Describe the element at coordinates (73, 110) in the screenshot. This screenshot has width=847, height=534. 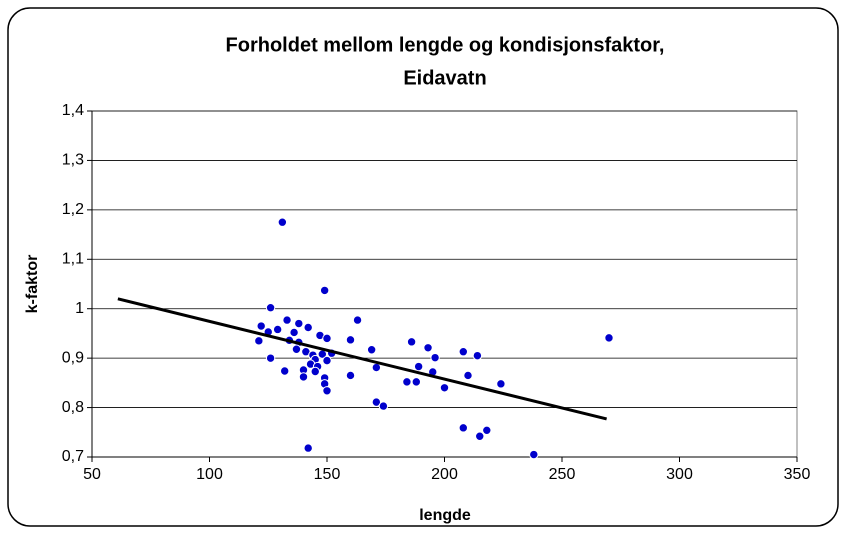
I see `y-tick-label: 1,4` at that location.